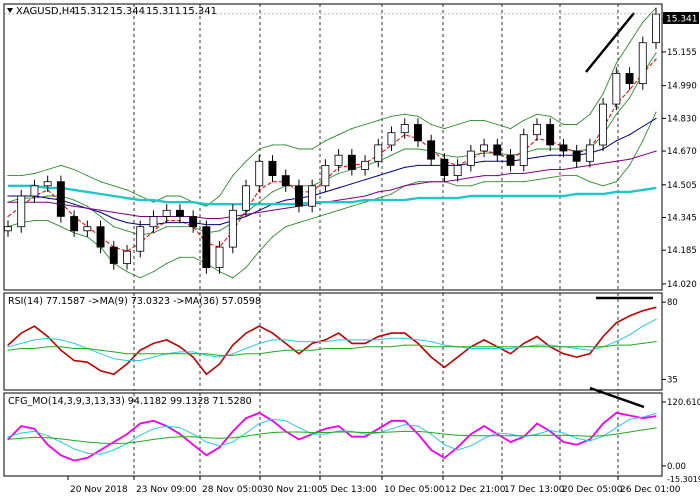 The width and height of the screenshot is (700, 504). Describe the element at coordinates (617, 397) in the screenshot. I see `cfg-trend-line` at that location.